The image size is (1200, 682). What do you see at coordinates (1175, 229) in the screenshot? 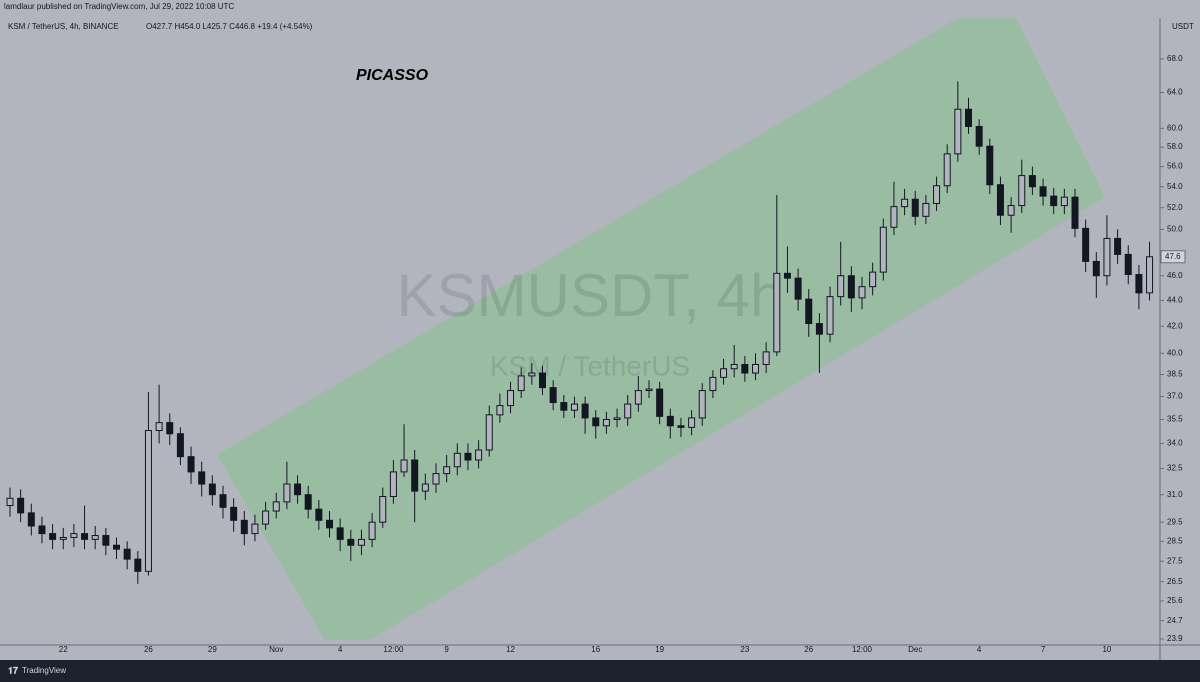
I see `y-tick-label: 50.0` at bounding box center [1175, 229].